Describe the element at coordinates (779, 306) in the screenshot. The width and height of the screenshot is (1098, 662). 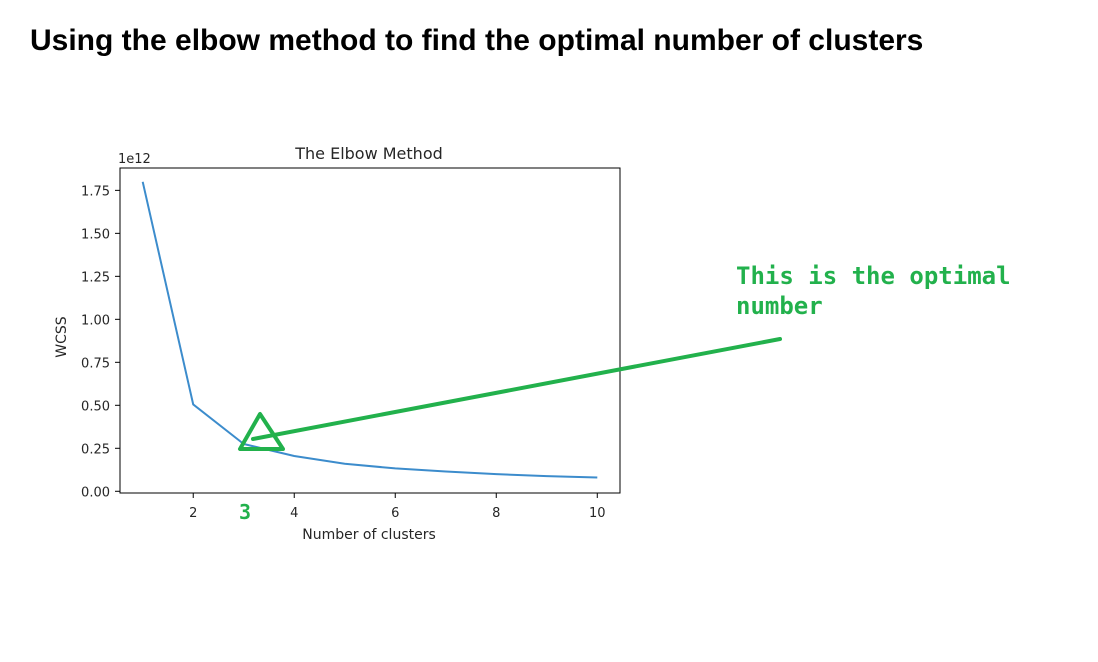
I see `annotation-text-line-2: number` at that location.